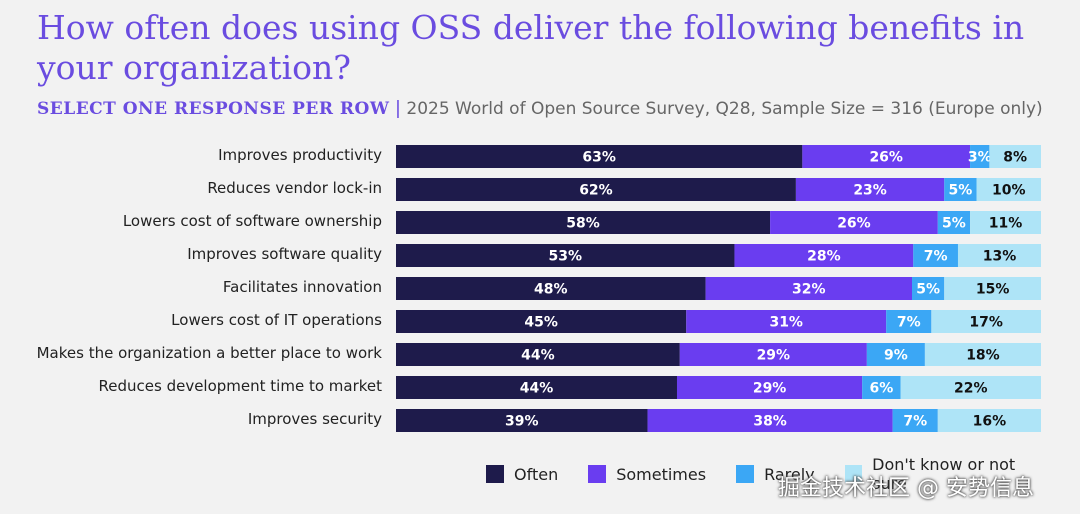 The width and height of the screenshot is (1080, 514). I want to click on data-label-don-t-know-or-not-sure: 15%, so click(993, 290).